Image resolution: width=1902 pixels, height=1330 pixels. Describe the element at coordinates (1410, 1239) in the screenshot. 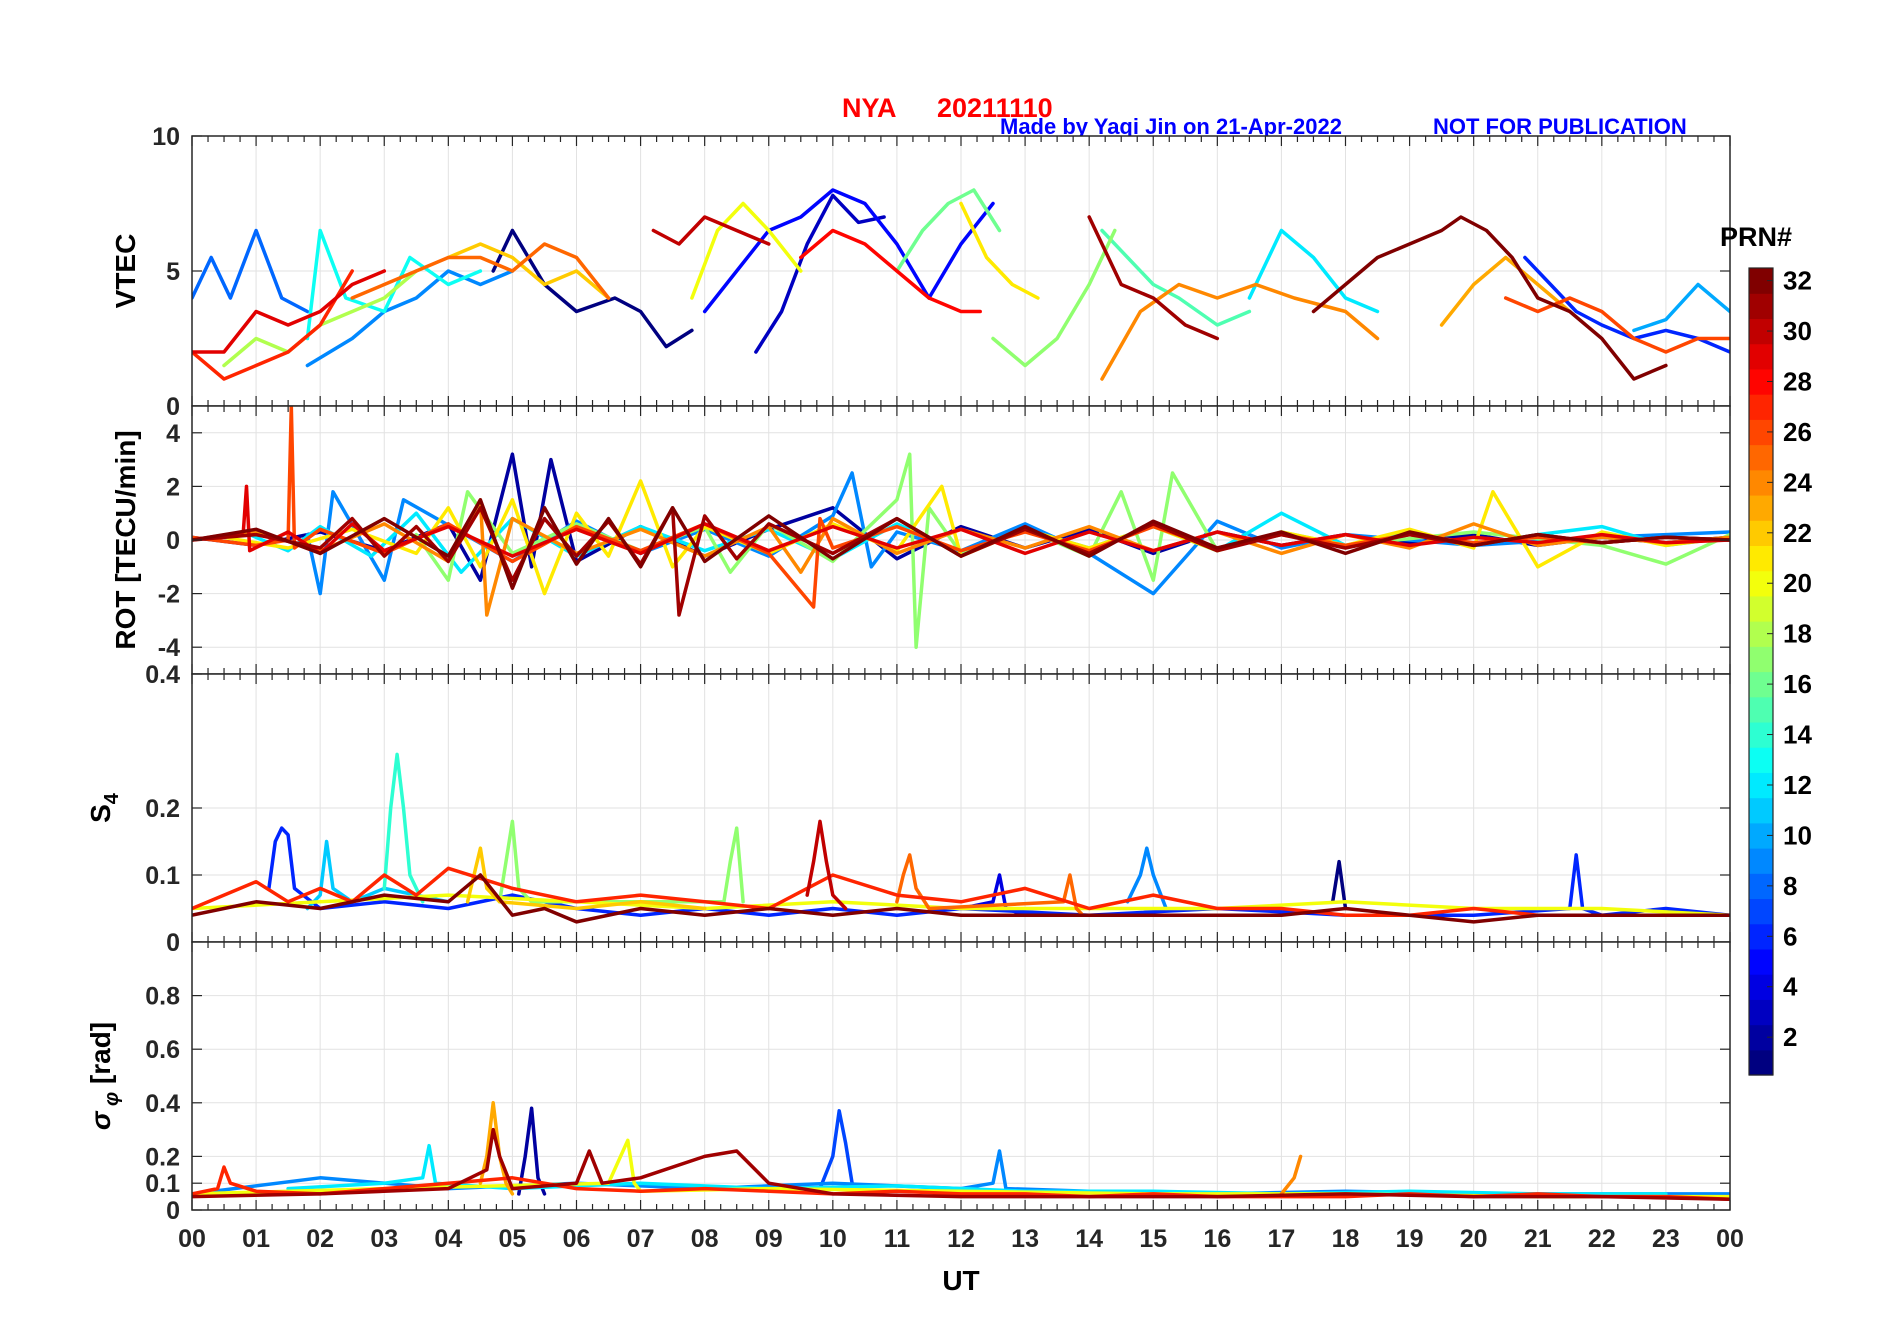

I see `x-tick-label: 19` at that location.